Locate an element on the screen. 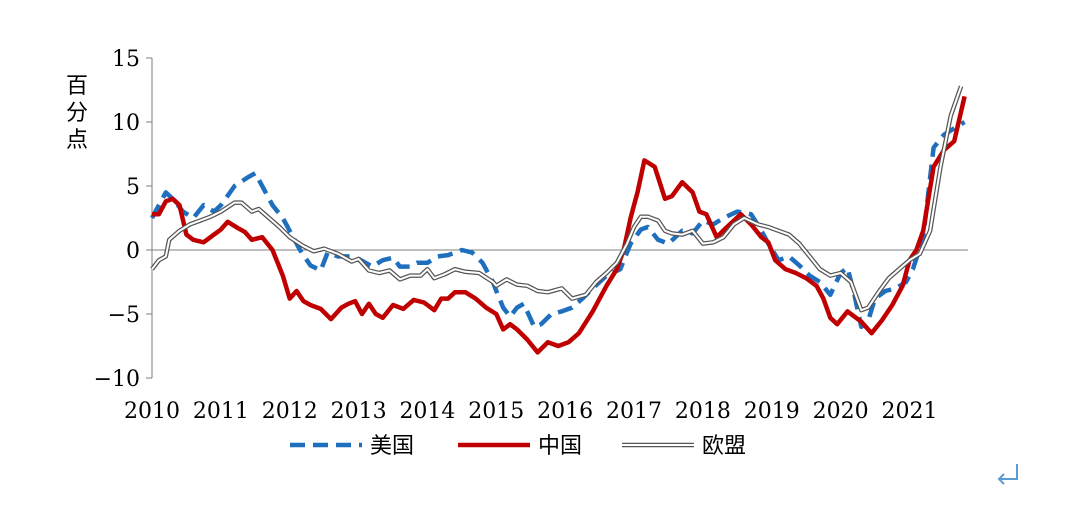  legend-label: 美国 is located at coordinates (392, 446).